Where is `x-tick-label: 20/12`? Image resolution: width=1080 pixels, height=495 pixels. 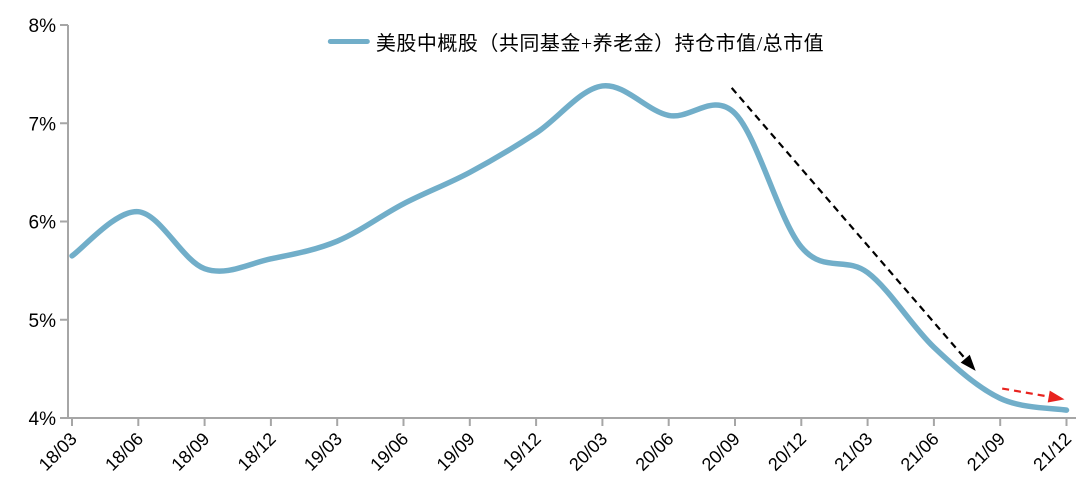
x-tick-label: 20/12 is located at coordinates (787, 452).